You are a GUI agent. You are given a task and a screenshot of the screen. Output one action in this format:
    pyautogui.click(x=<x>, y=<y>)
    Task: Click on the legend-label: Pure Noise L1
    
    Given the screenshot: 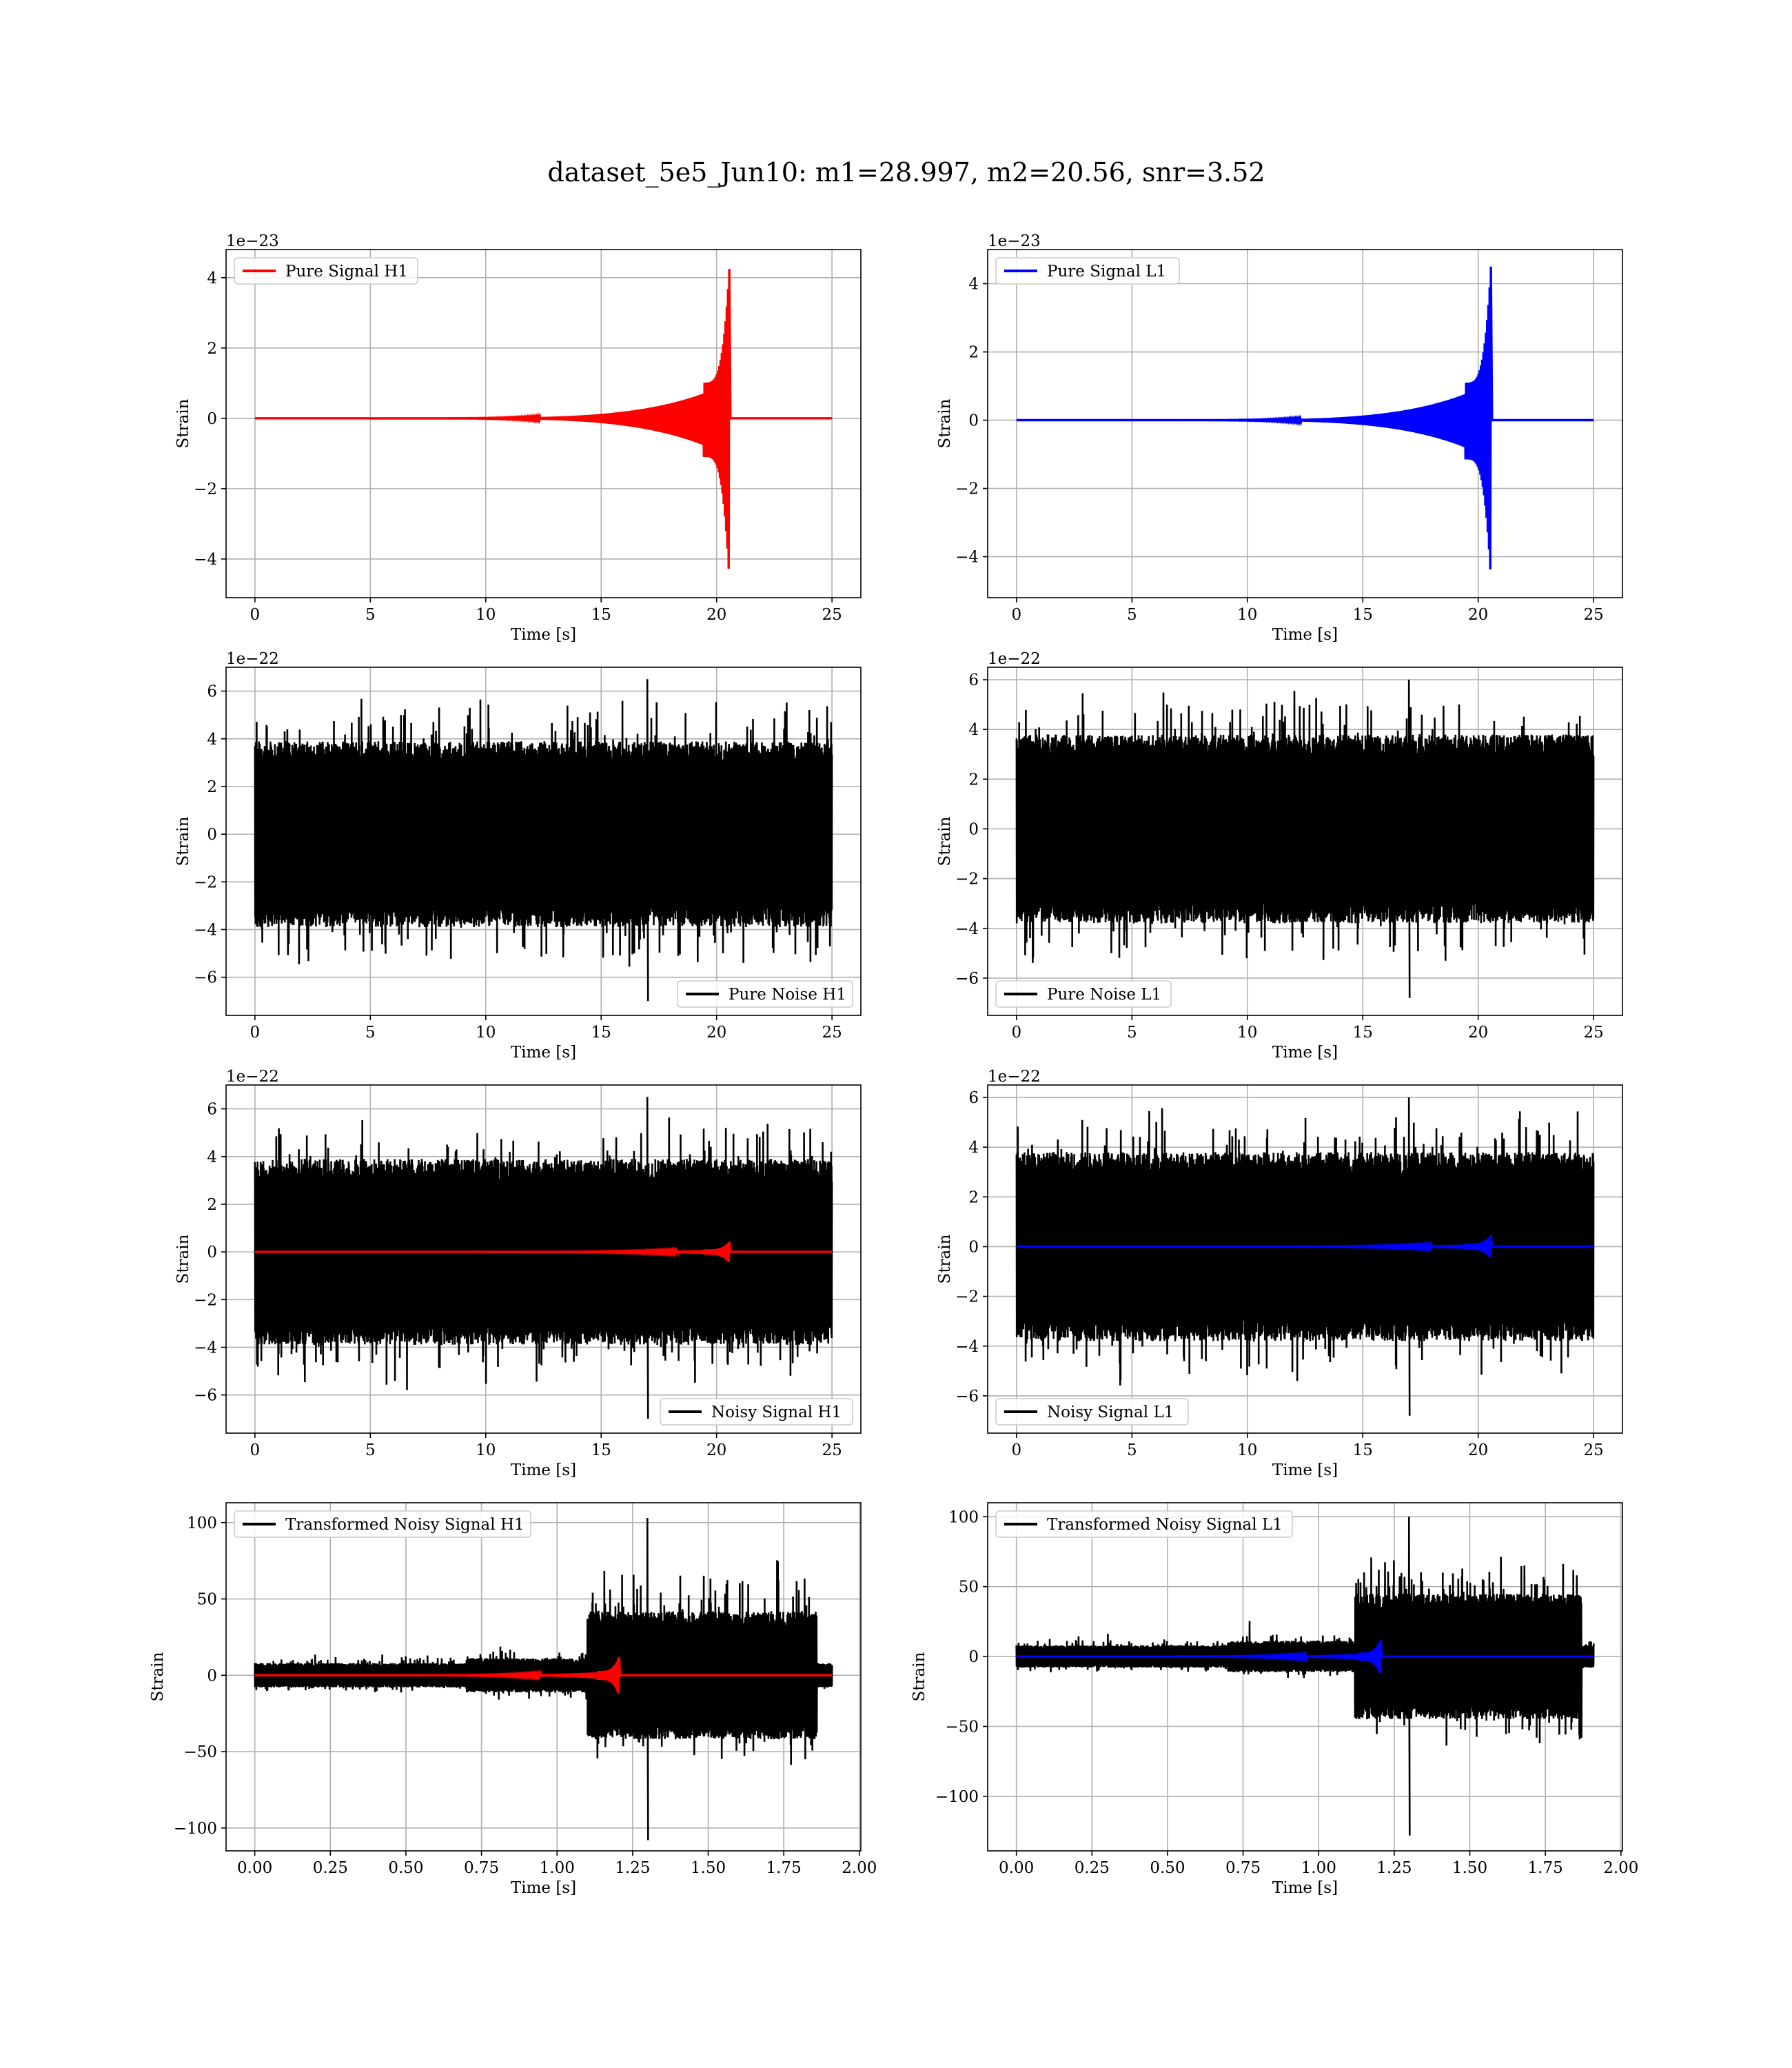 What is the action you would take?
    pyautogui.click(x=1104, y=995)
    